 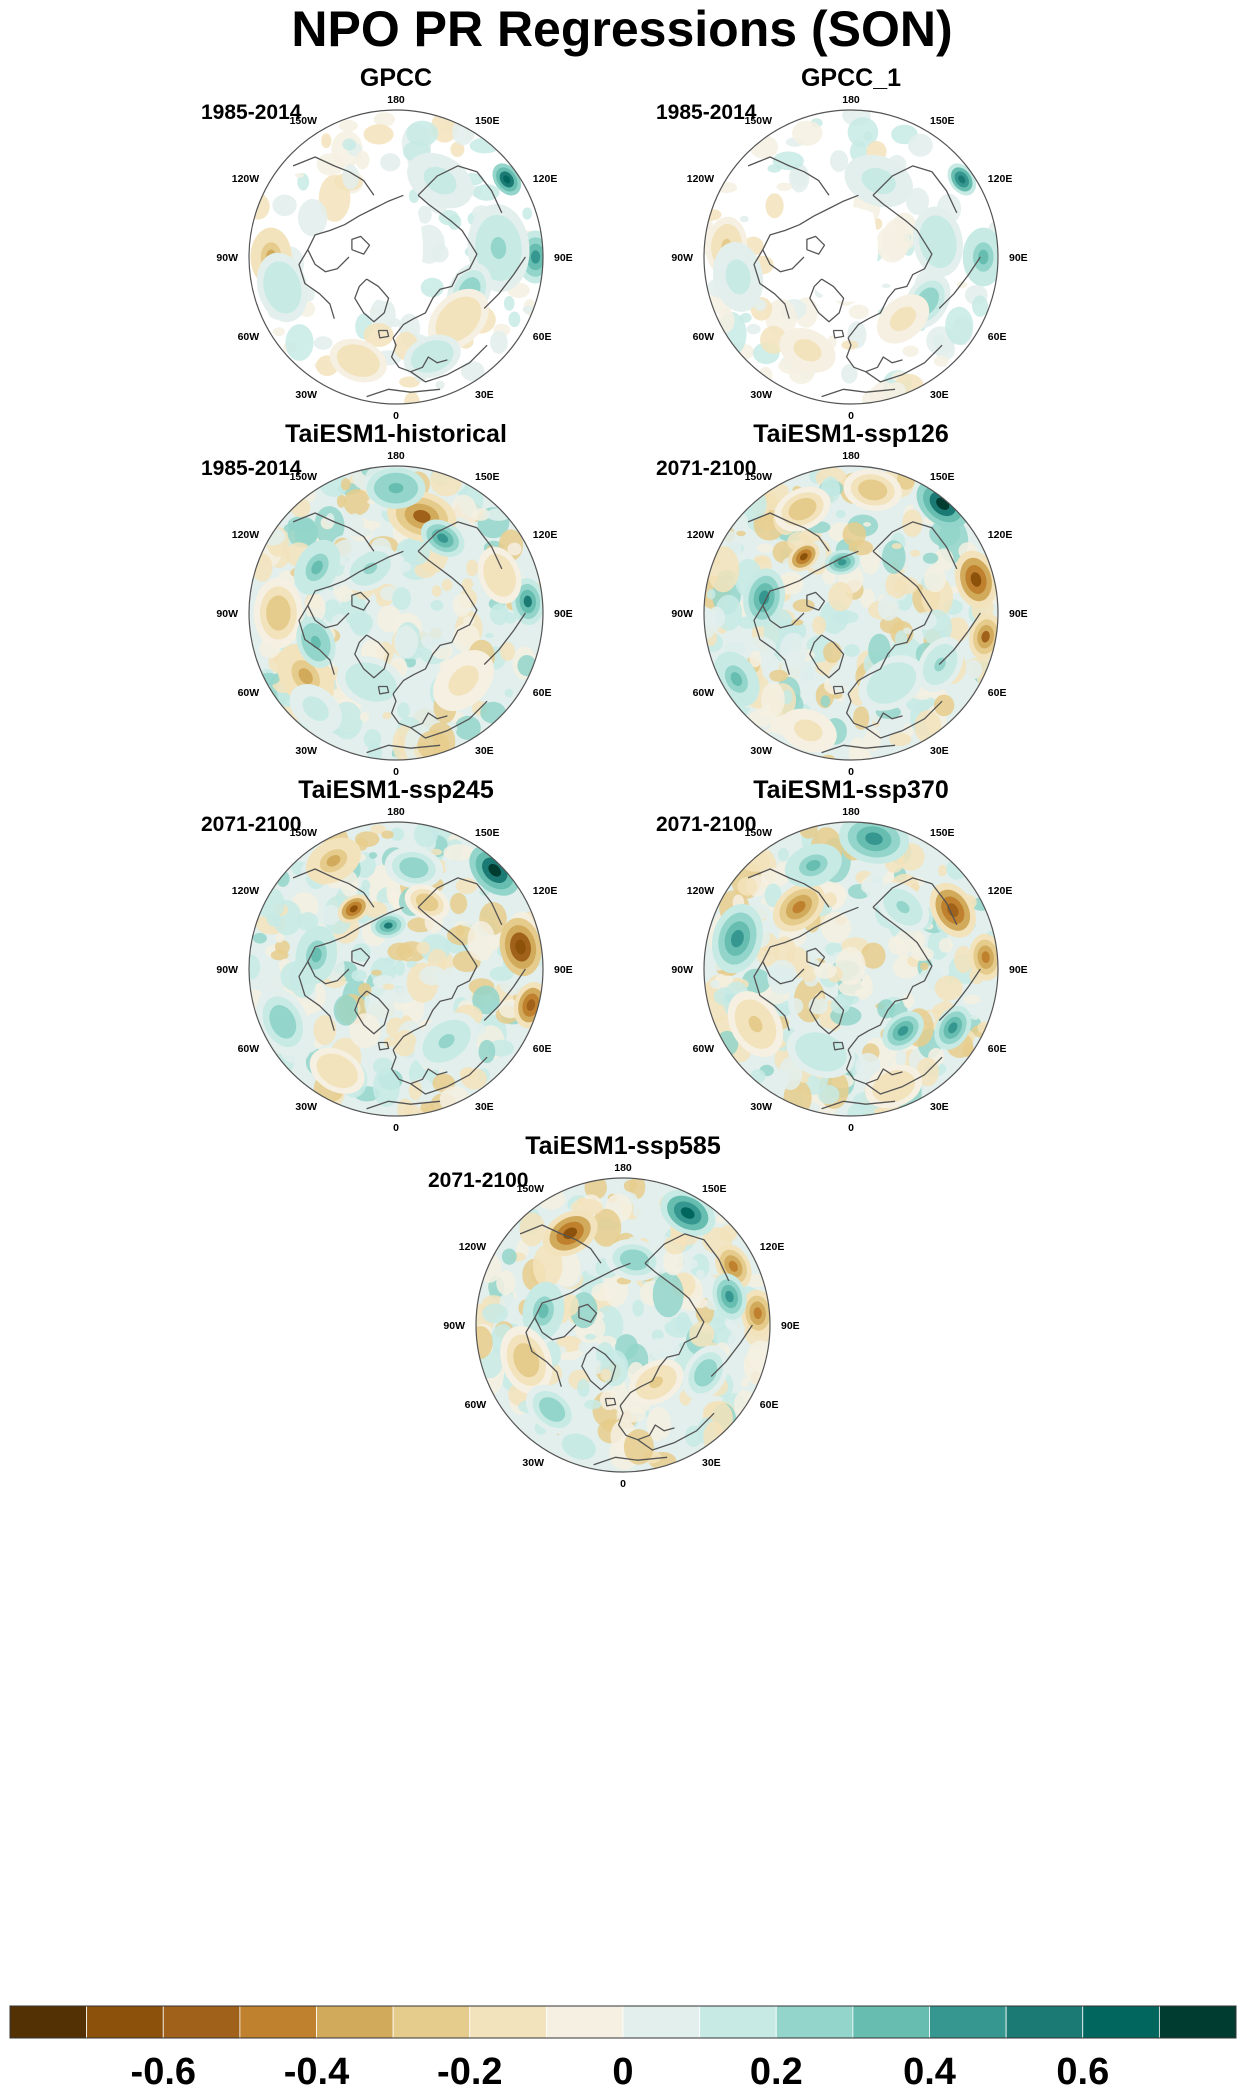 What do you see at coordinates (622, 2068) in the screenshot?
I see `colorbar-tick-label: 0` at bounding box center [622, 2068].